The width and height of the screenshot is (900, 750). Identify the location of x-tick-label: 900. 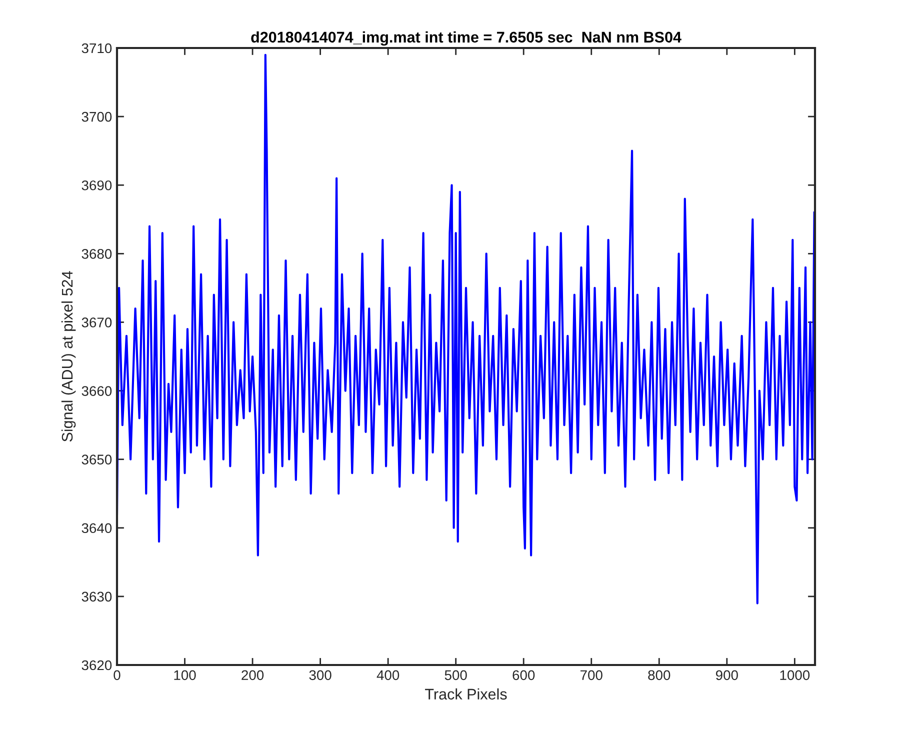
(727, 675).